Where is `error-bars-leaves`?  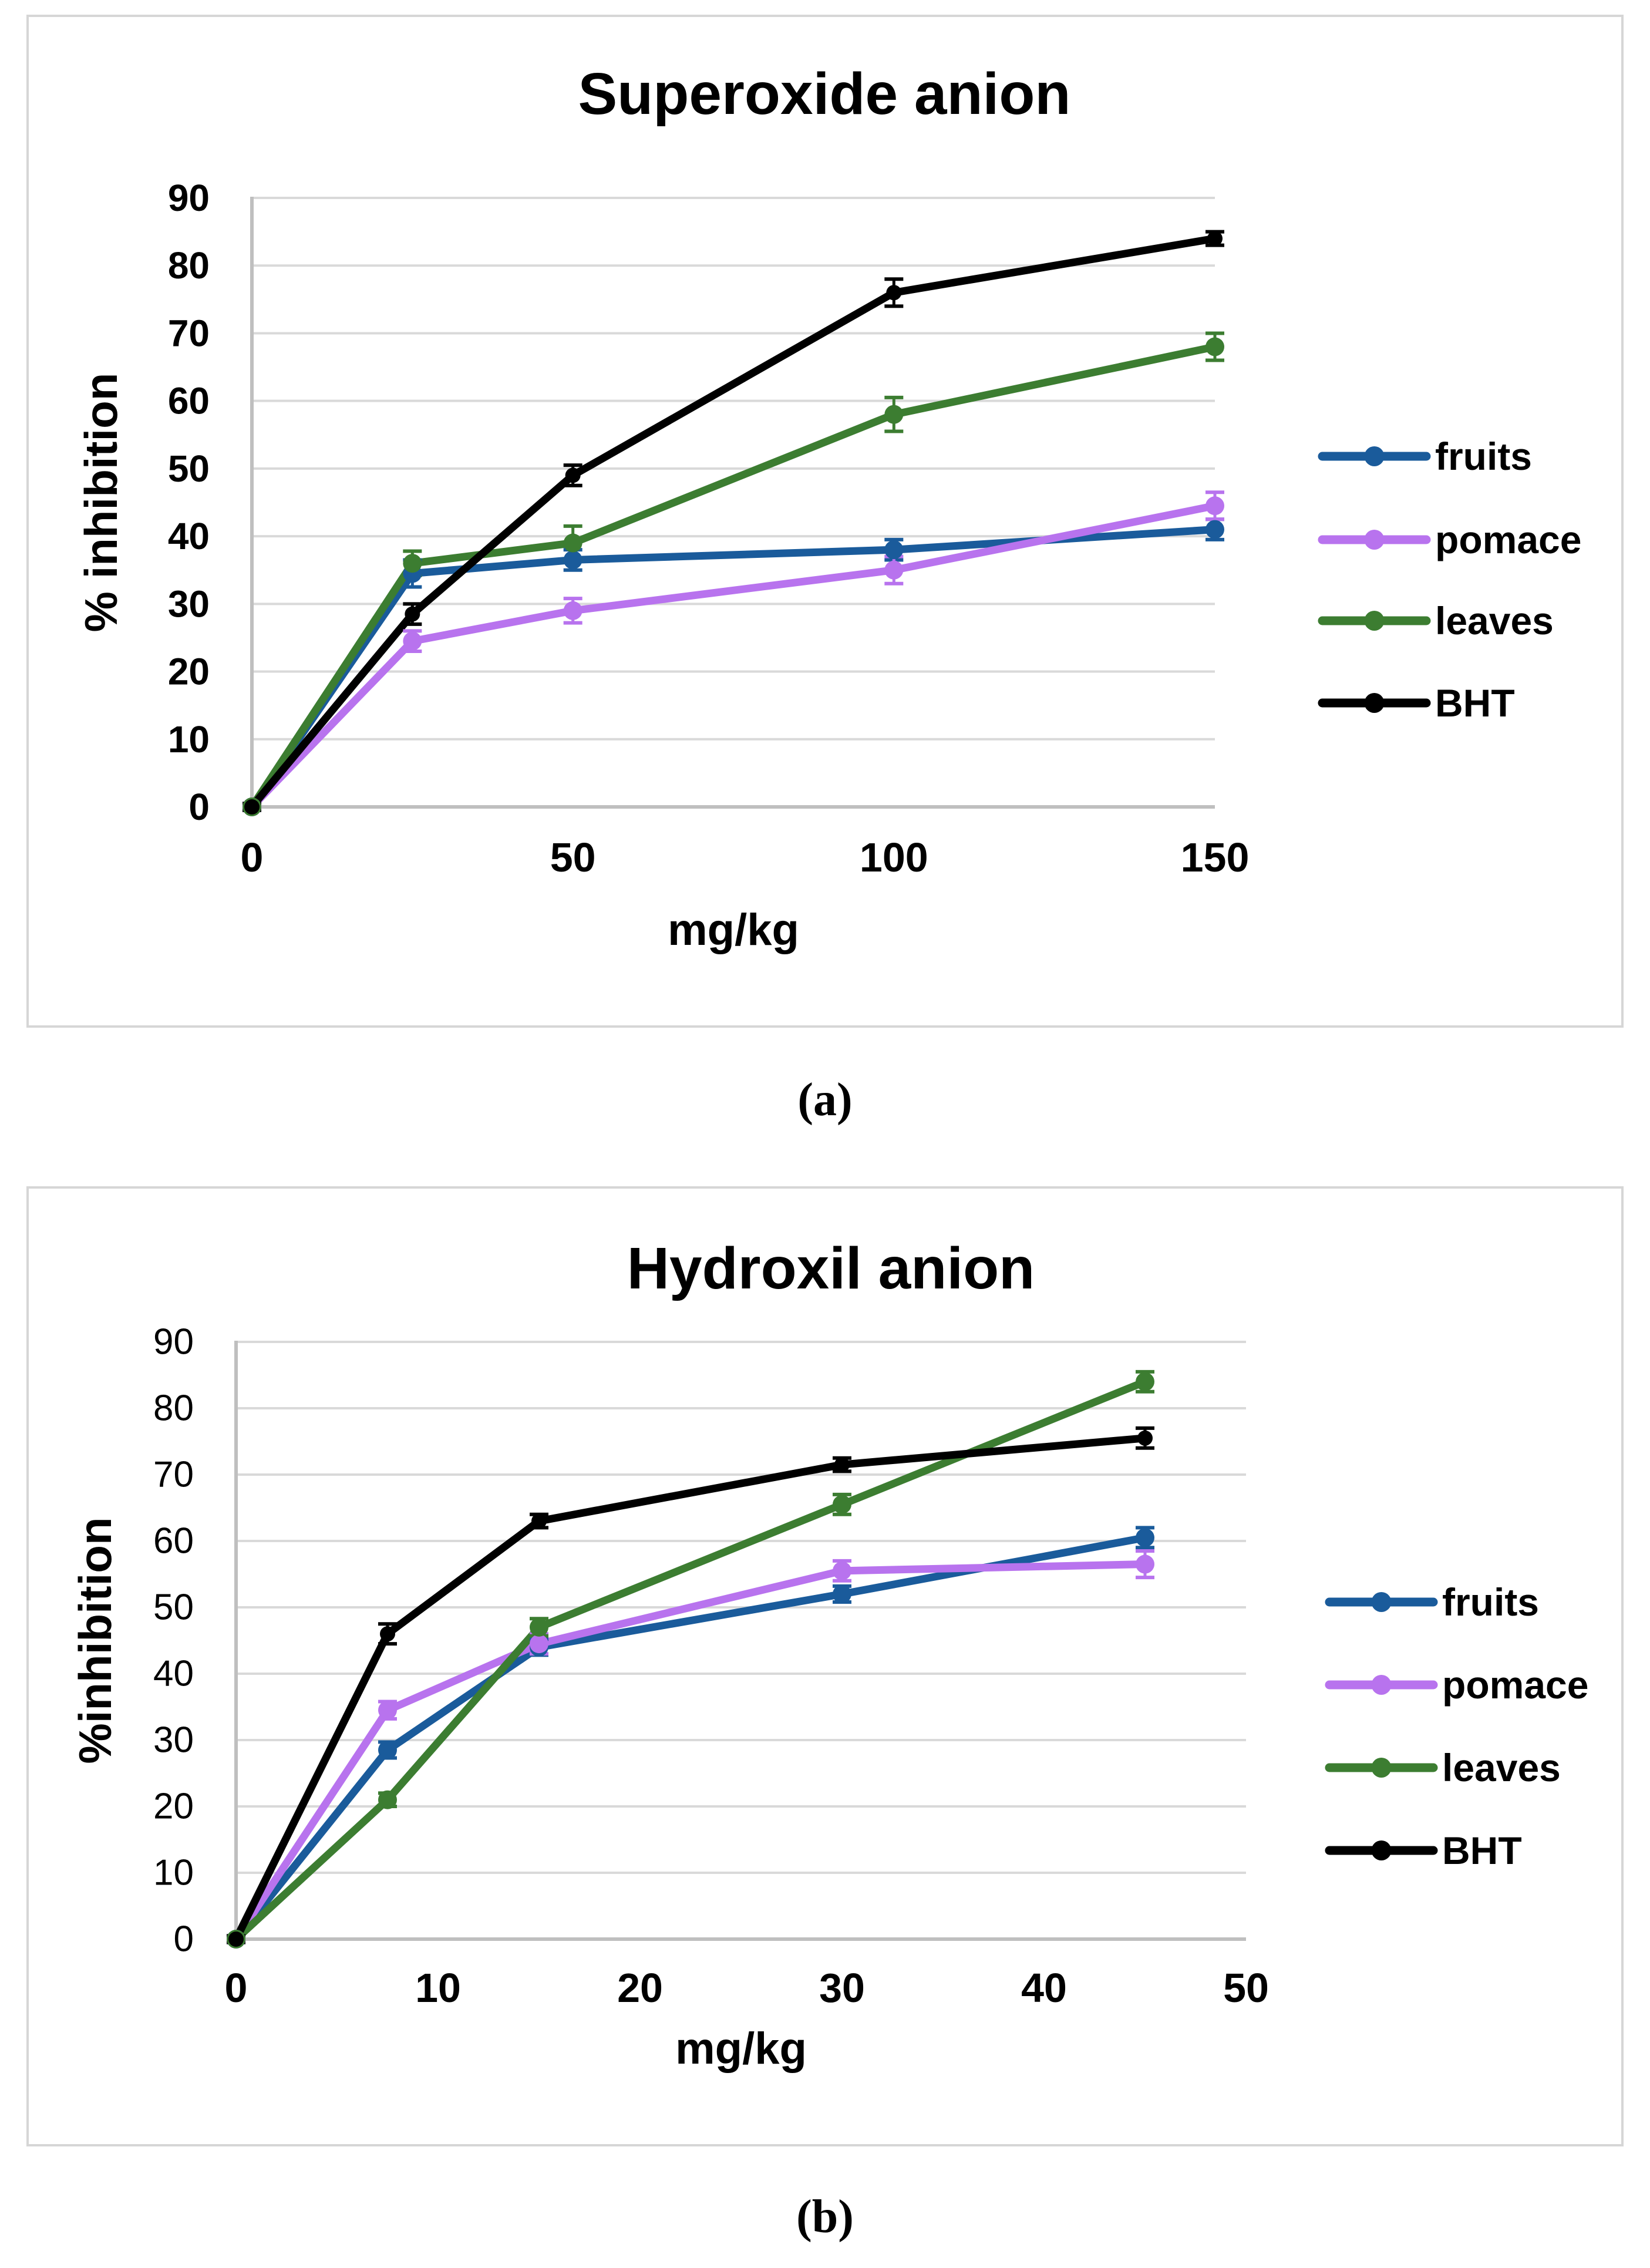
error-bars-leaves is located at coordinates (690, 1656).